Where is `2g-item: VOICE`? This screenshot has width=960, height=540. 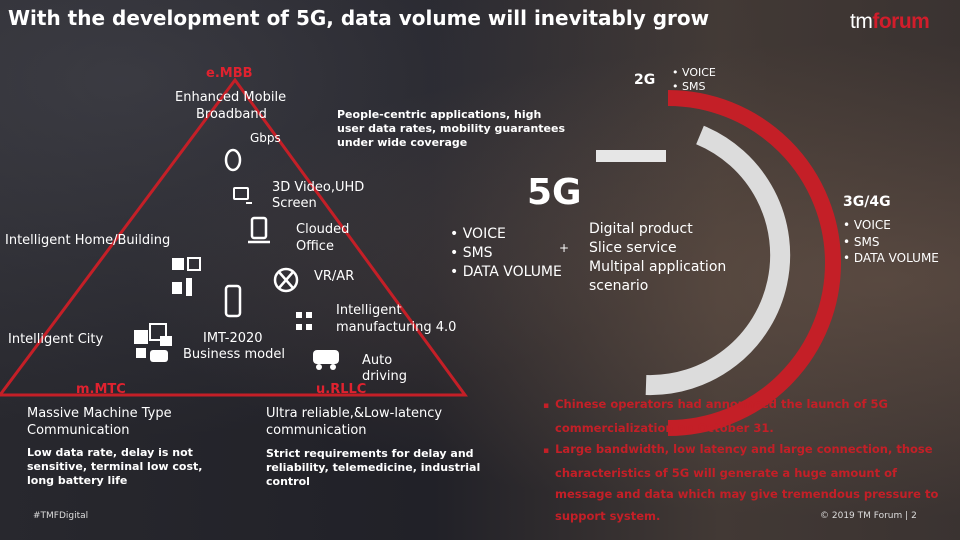
2g-item: VOICE is located at coordinates (694, 73).